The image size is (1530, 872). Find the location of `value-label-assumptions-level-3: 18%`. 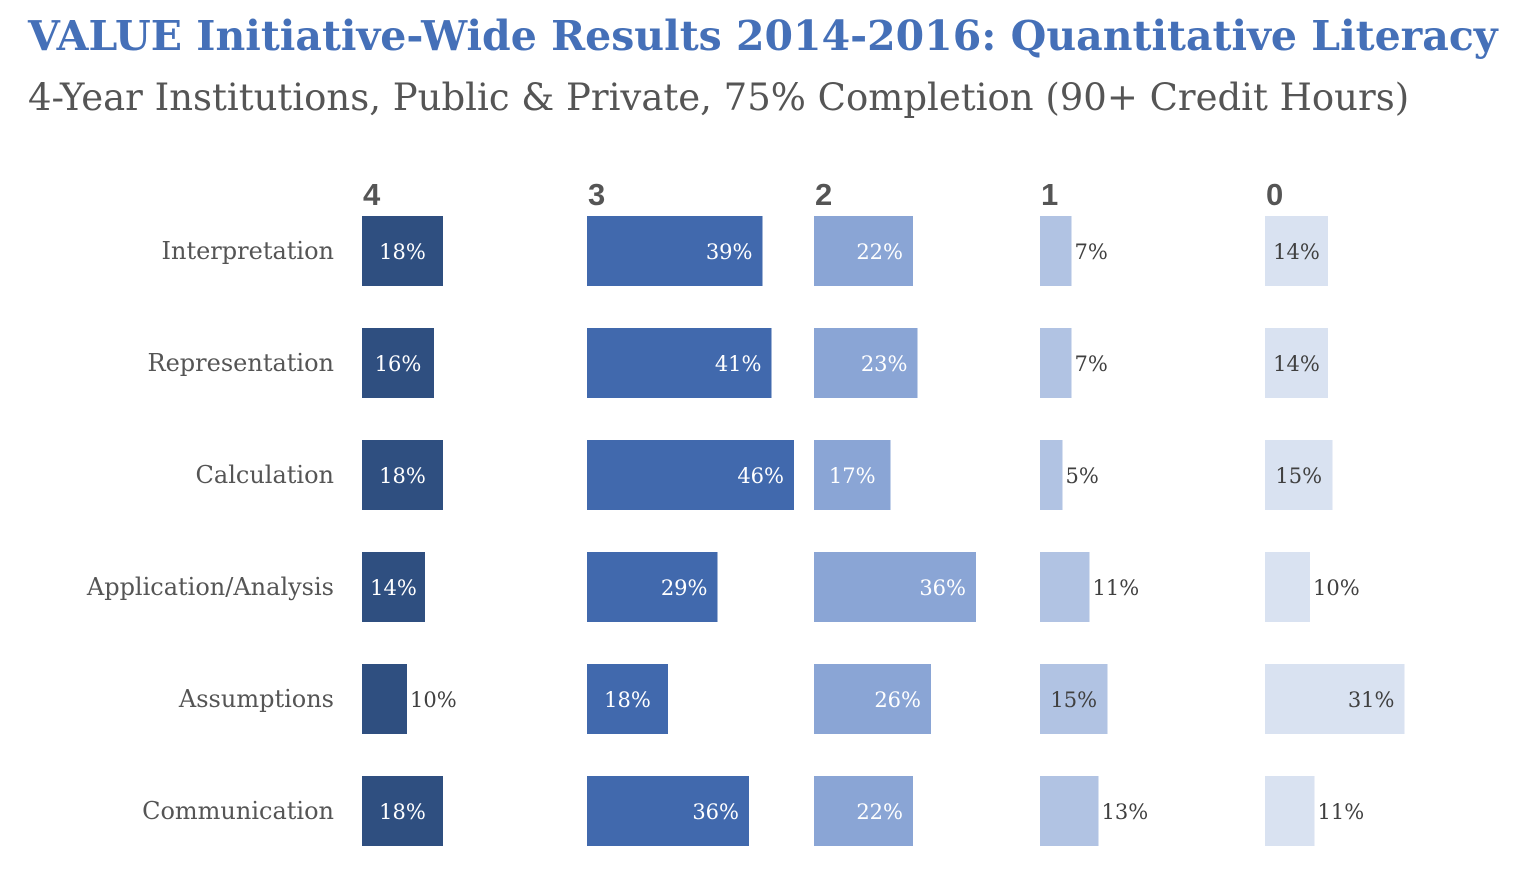

value-label-assumptions-level-3: 18% is located at coordinates (627, 700).